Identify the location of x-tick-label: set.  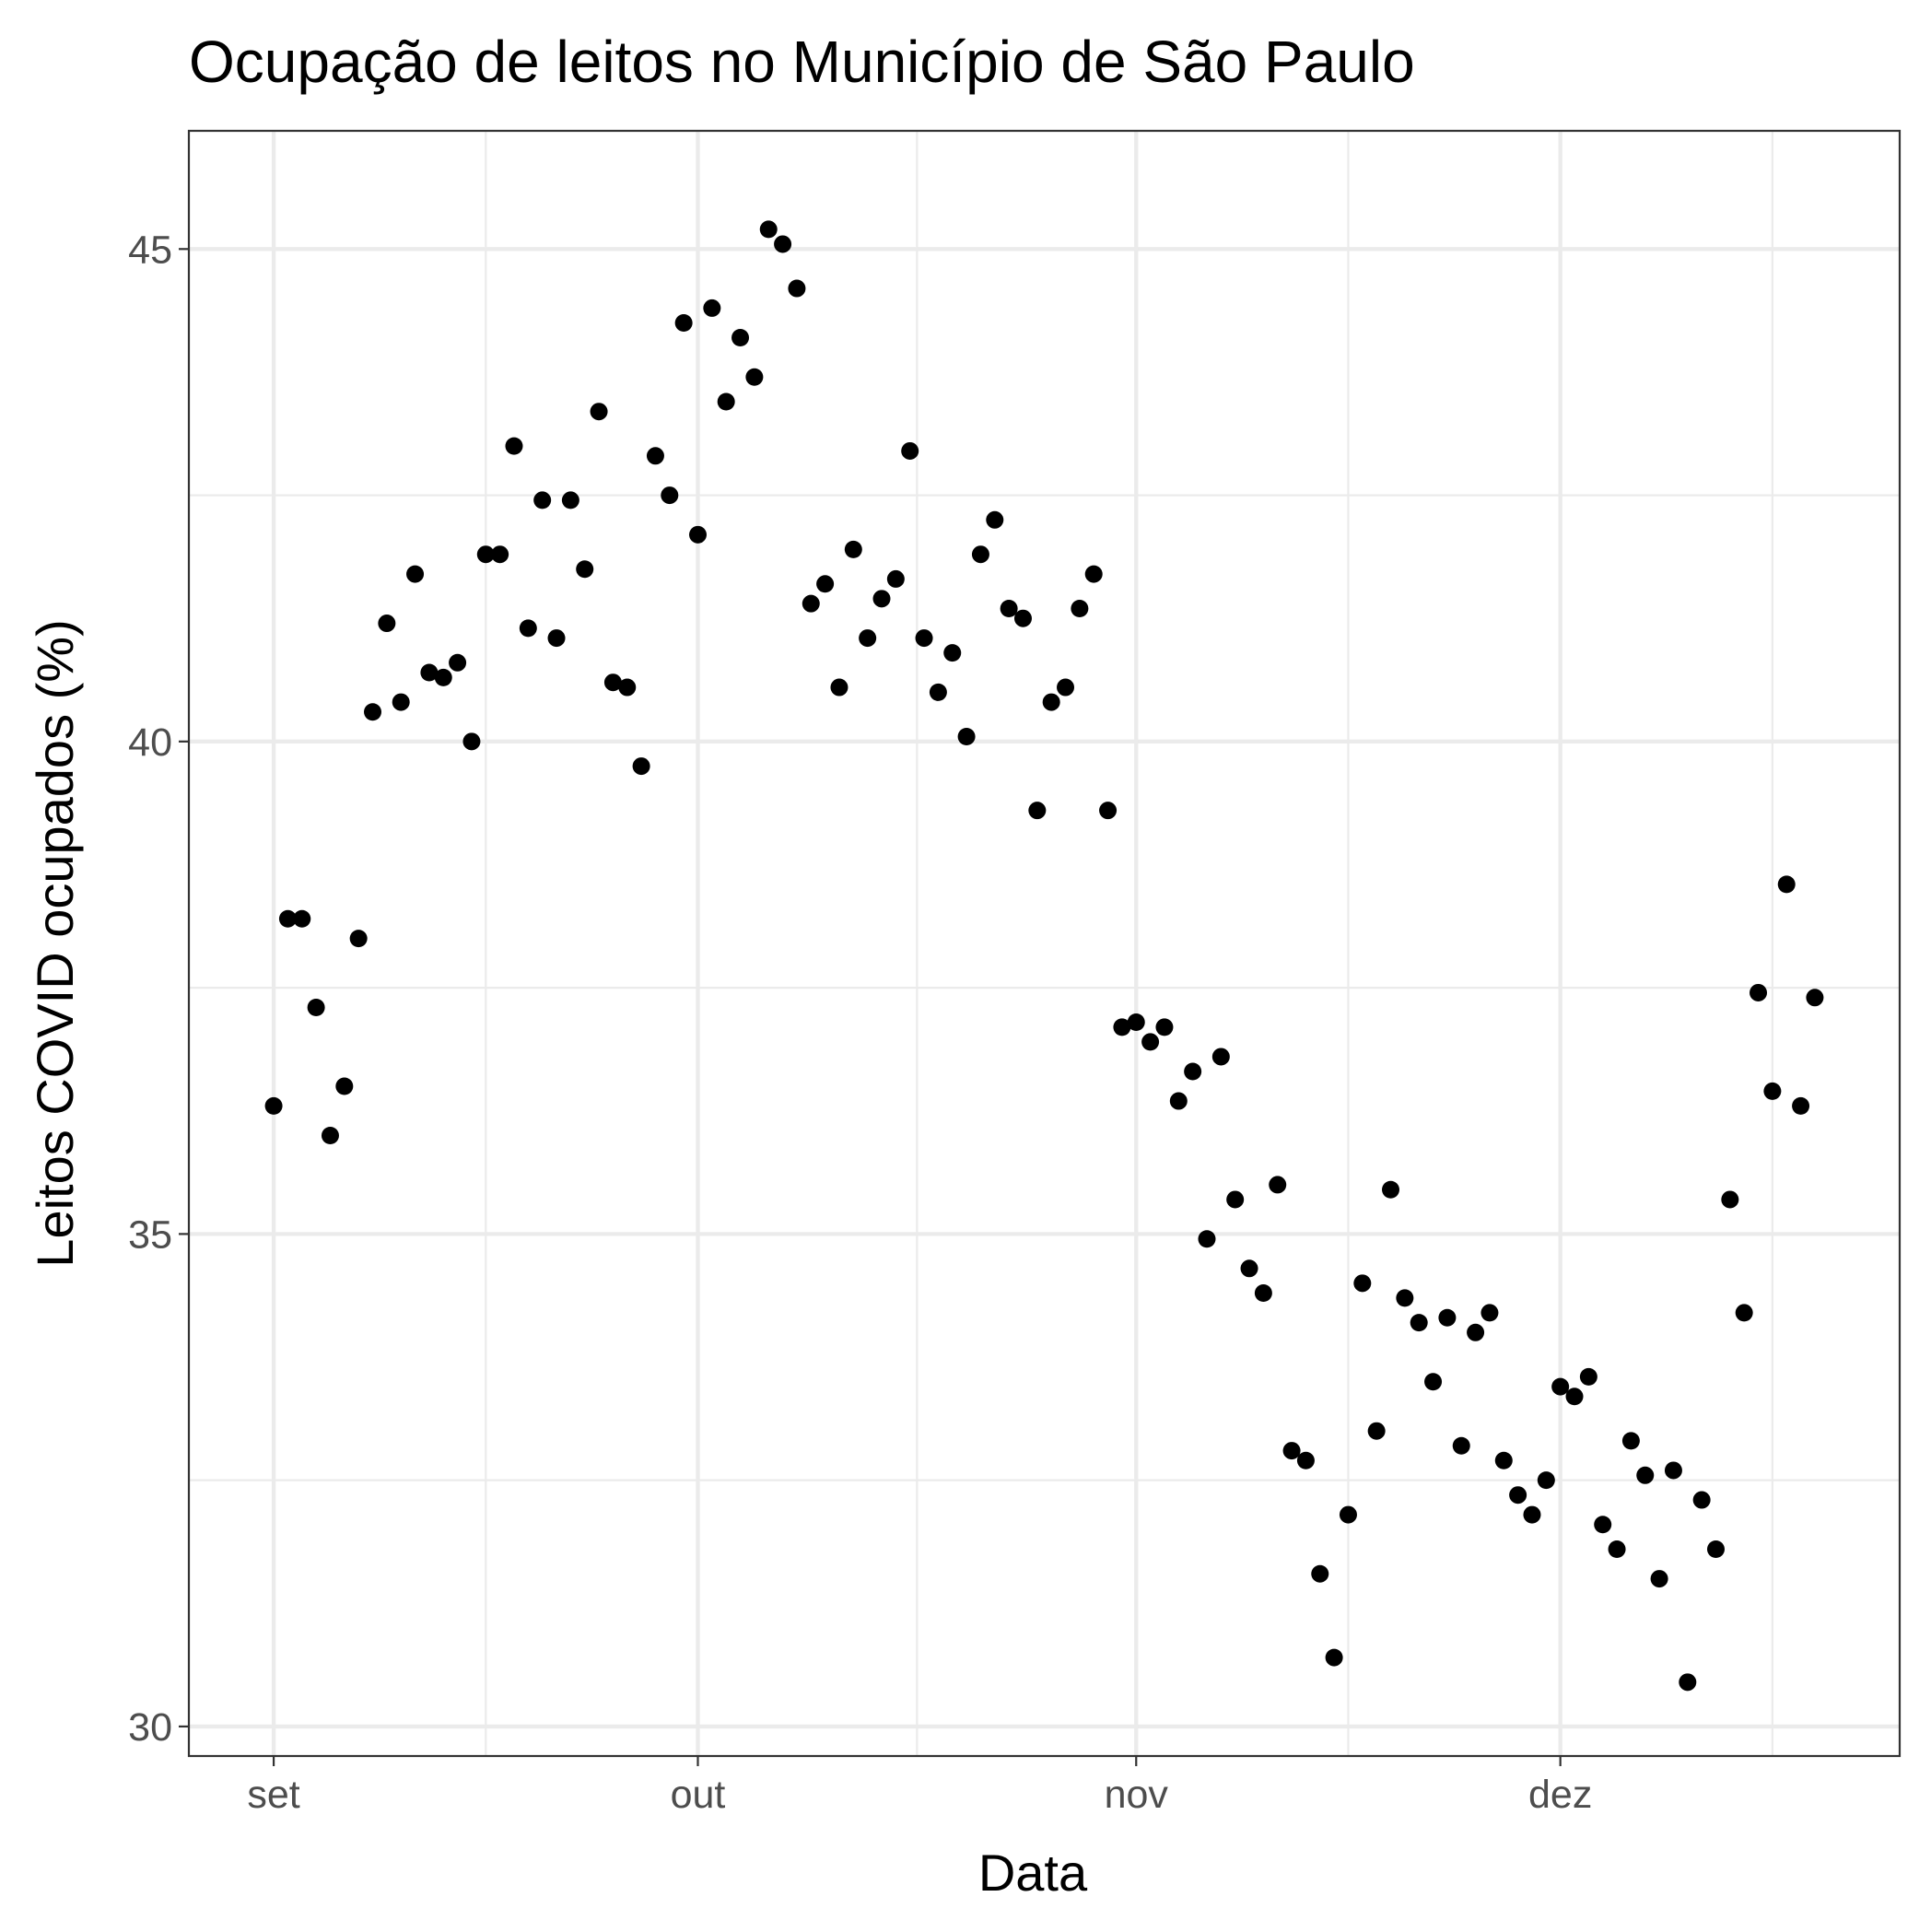
(273, 1795).